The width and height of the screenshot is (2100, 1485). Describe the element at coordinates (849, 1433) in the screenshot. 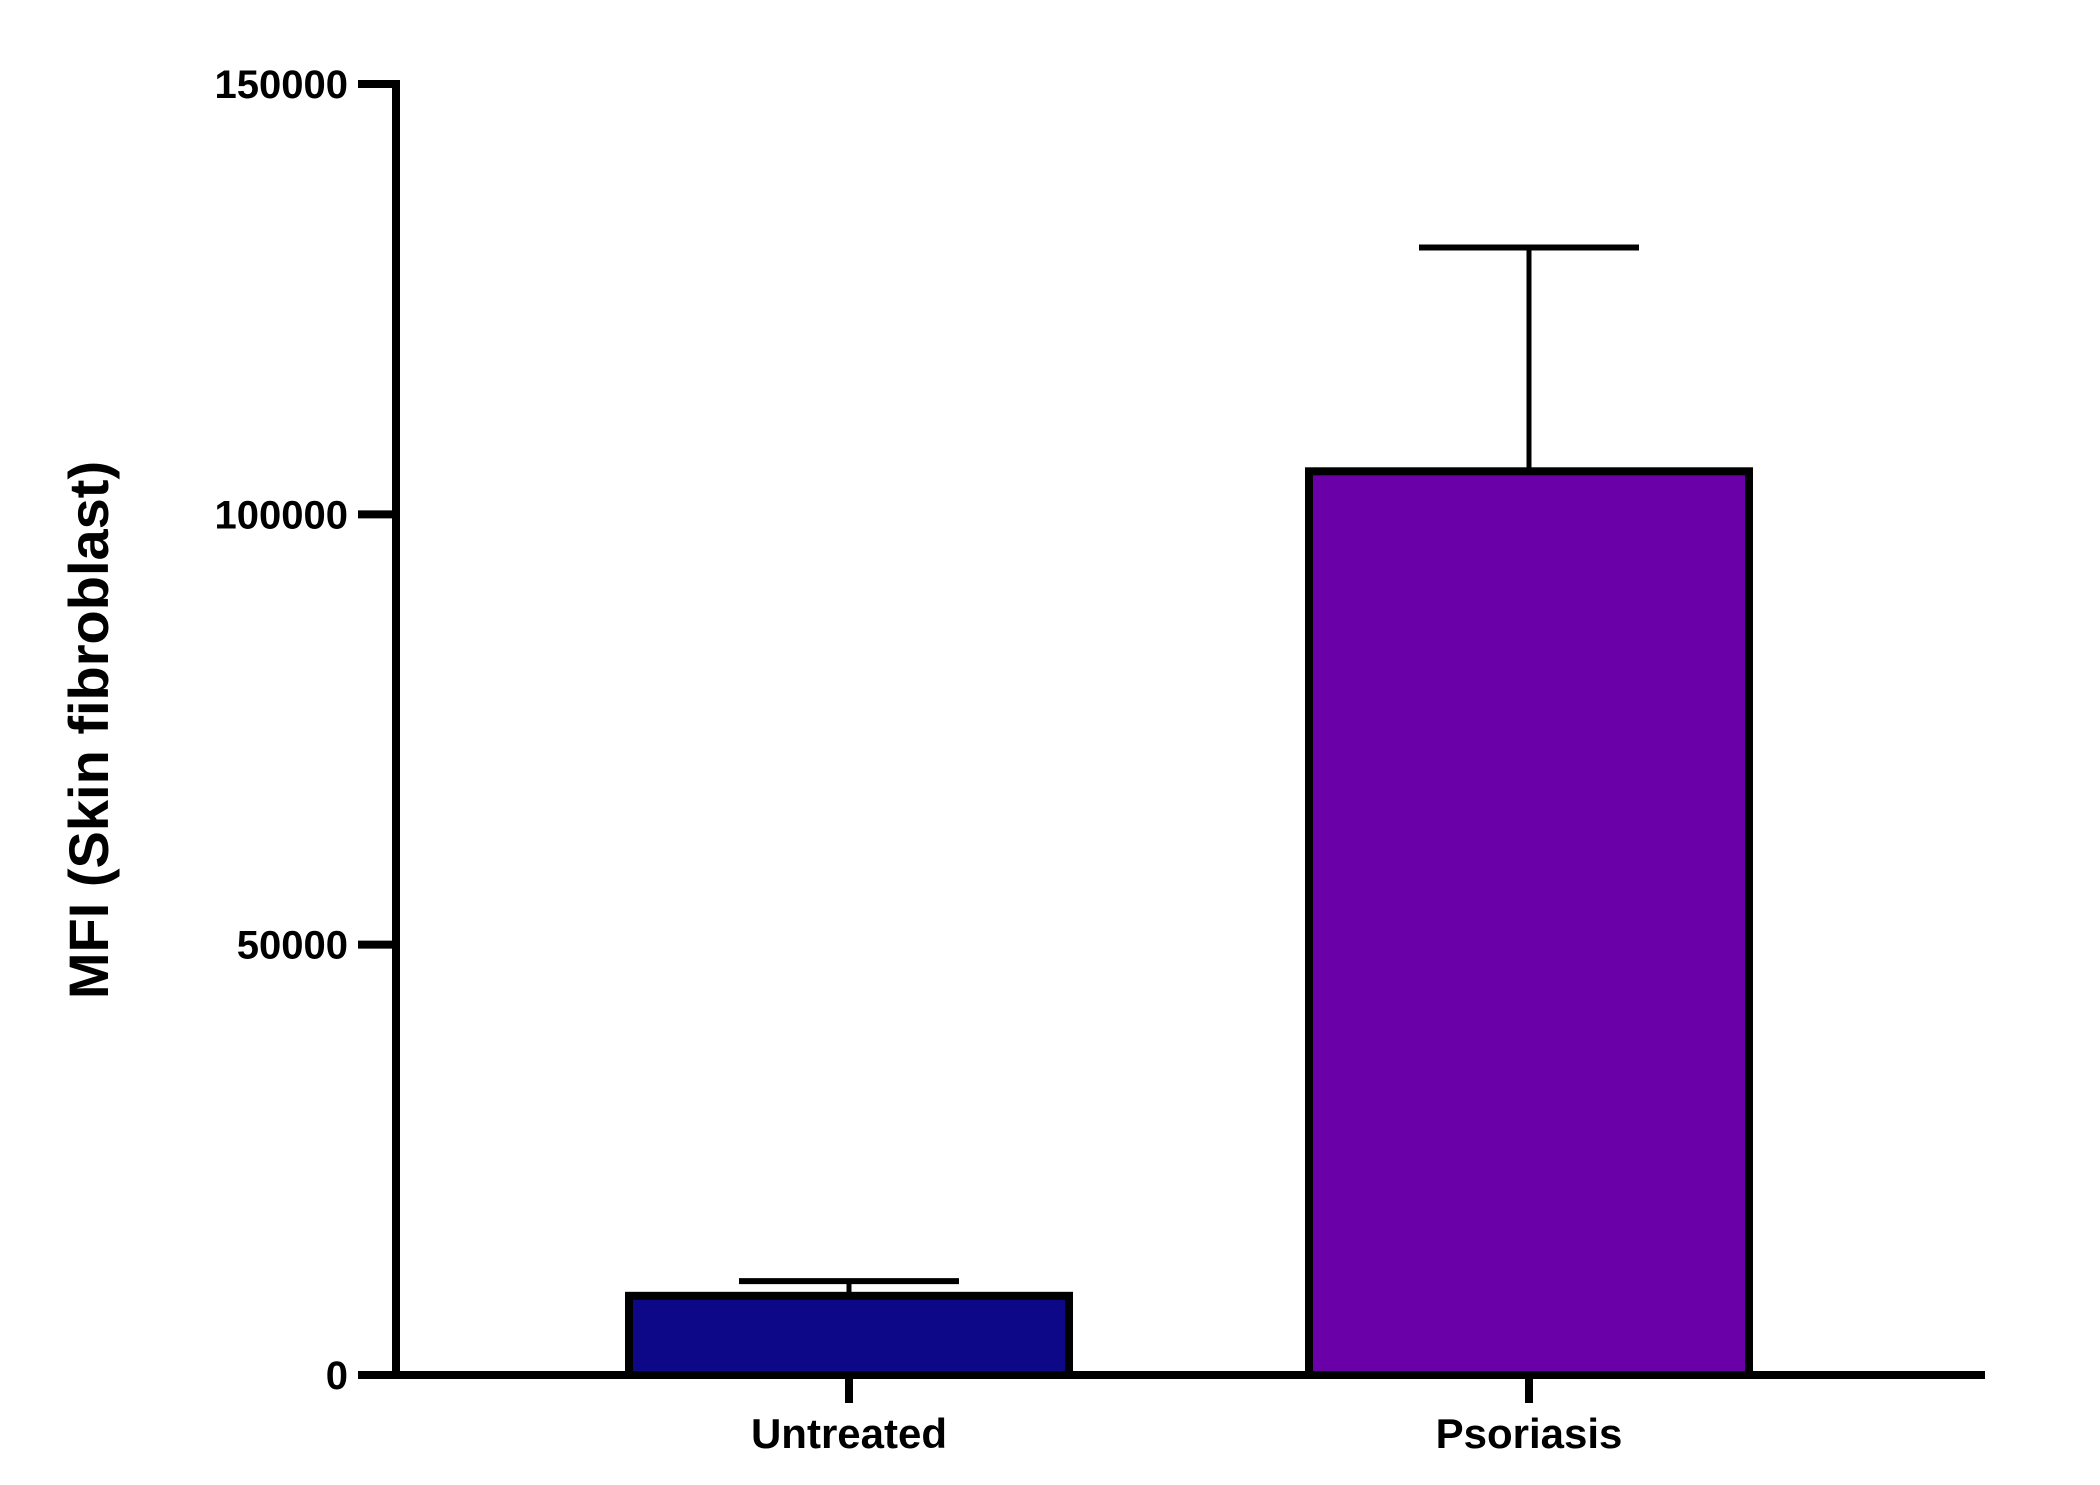

I see `x-tick-label: Untreated` at that location.